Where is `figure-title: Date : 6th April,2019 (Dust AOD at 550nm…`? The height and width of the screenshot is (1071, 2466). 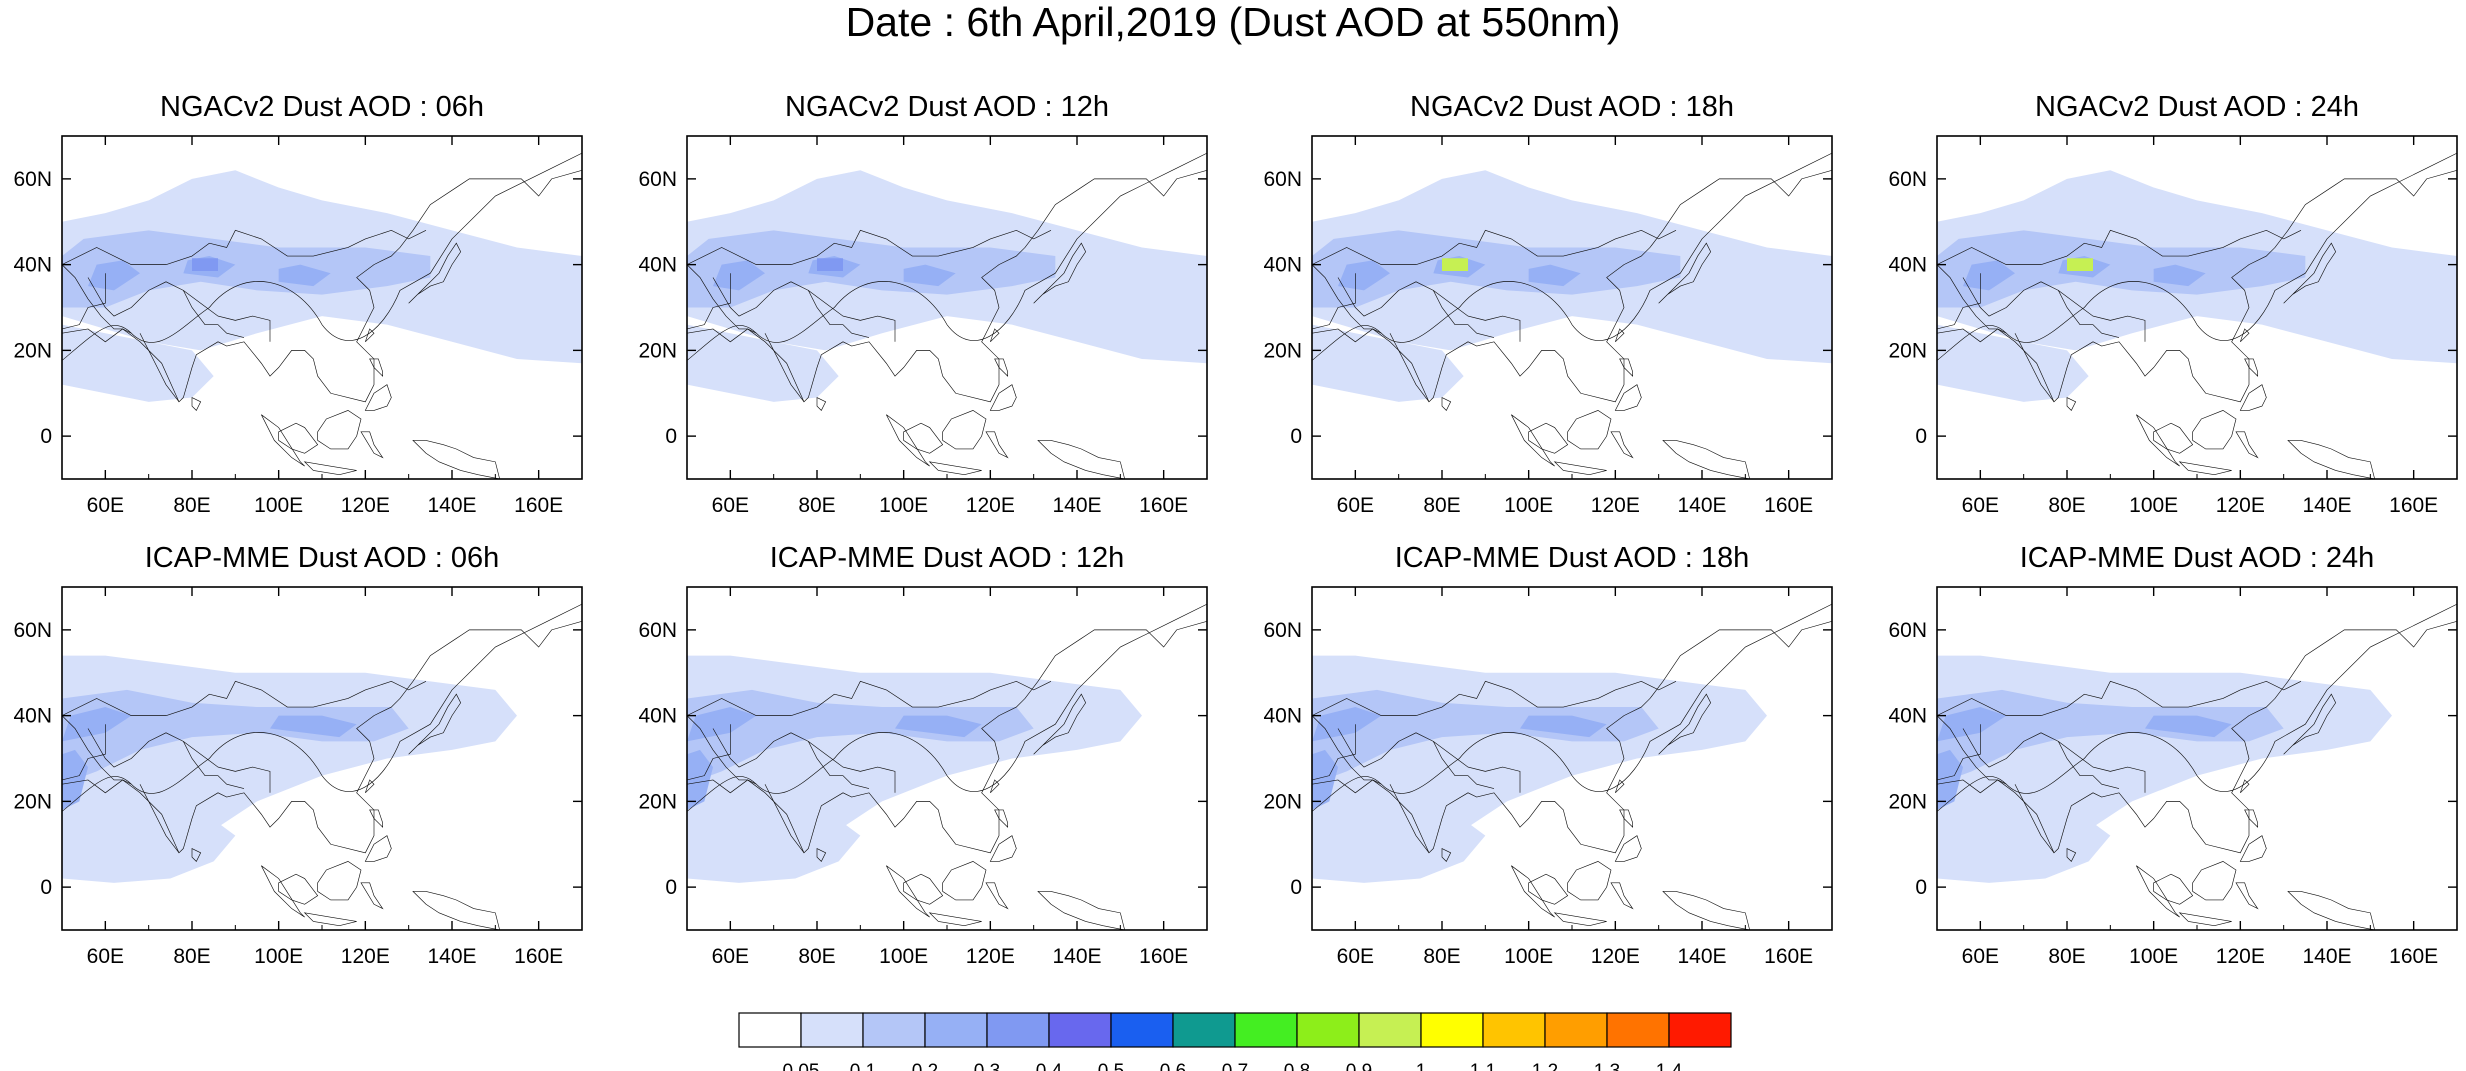 figure-title: Date : 6th April,2019 (Dust AOD at 550nm… is located at coordinates (1233, 22).